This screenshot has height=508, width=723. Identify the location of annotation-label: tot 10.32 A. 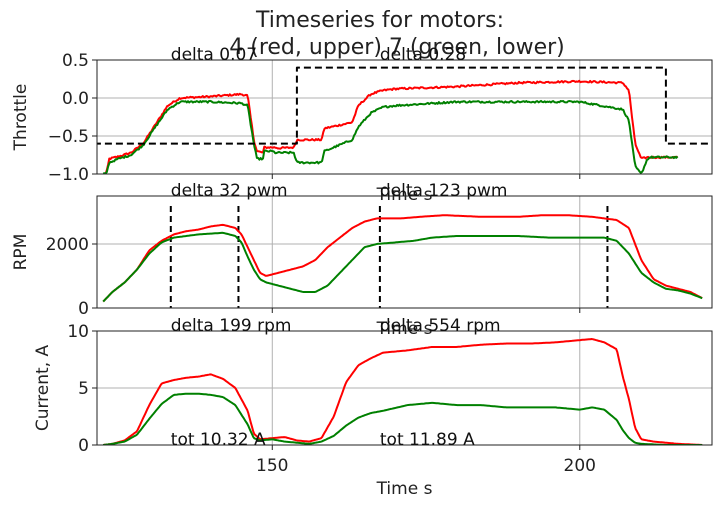
(218, 440).